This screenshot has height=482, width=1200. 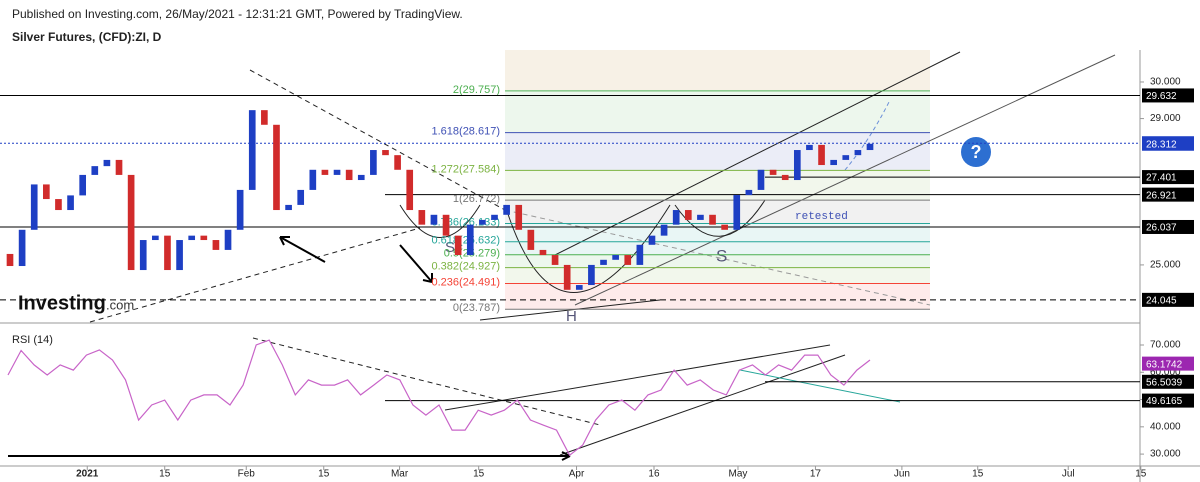 I want to click on fib-label: 2(29.757), so click(x=476, y=90).